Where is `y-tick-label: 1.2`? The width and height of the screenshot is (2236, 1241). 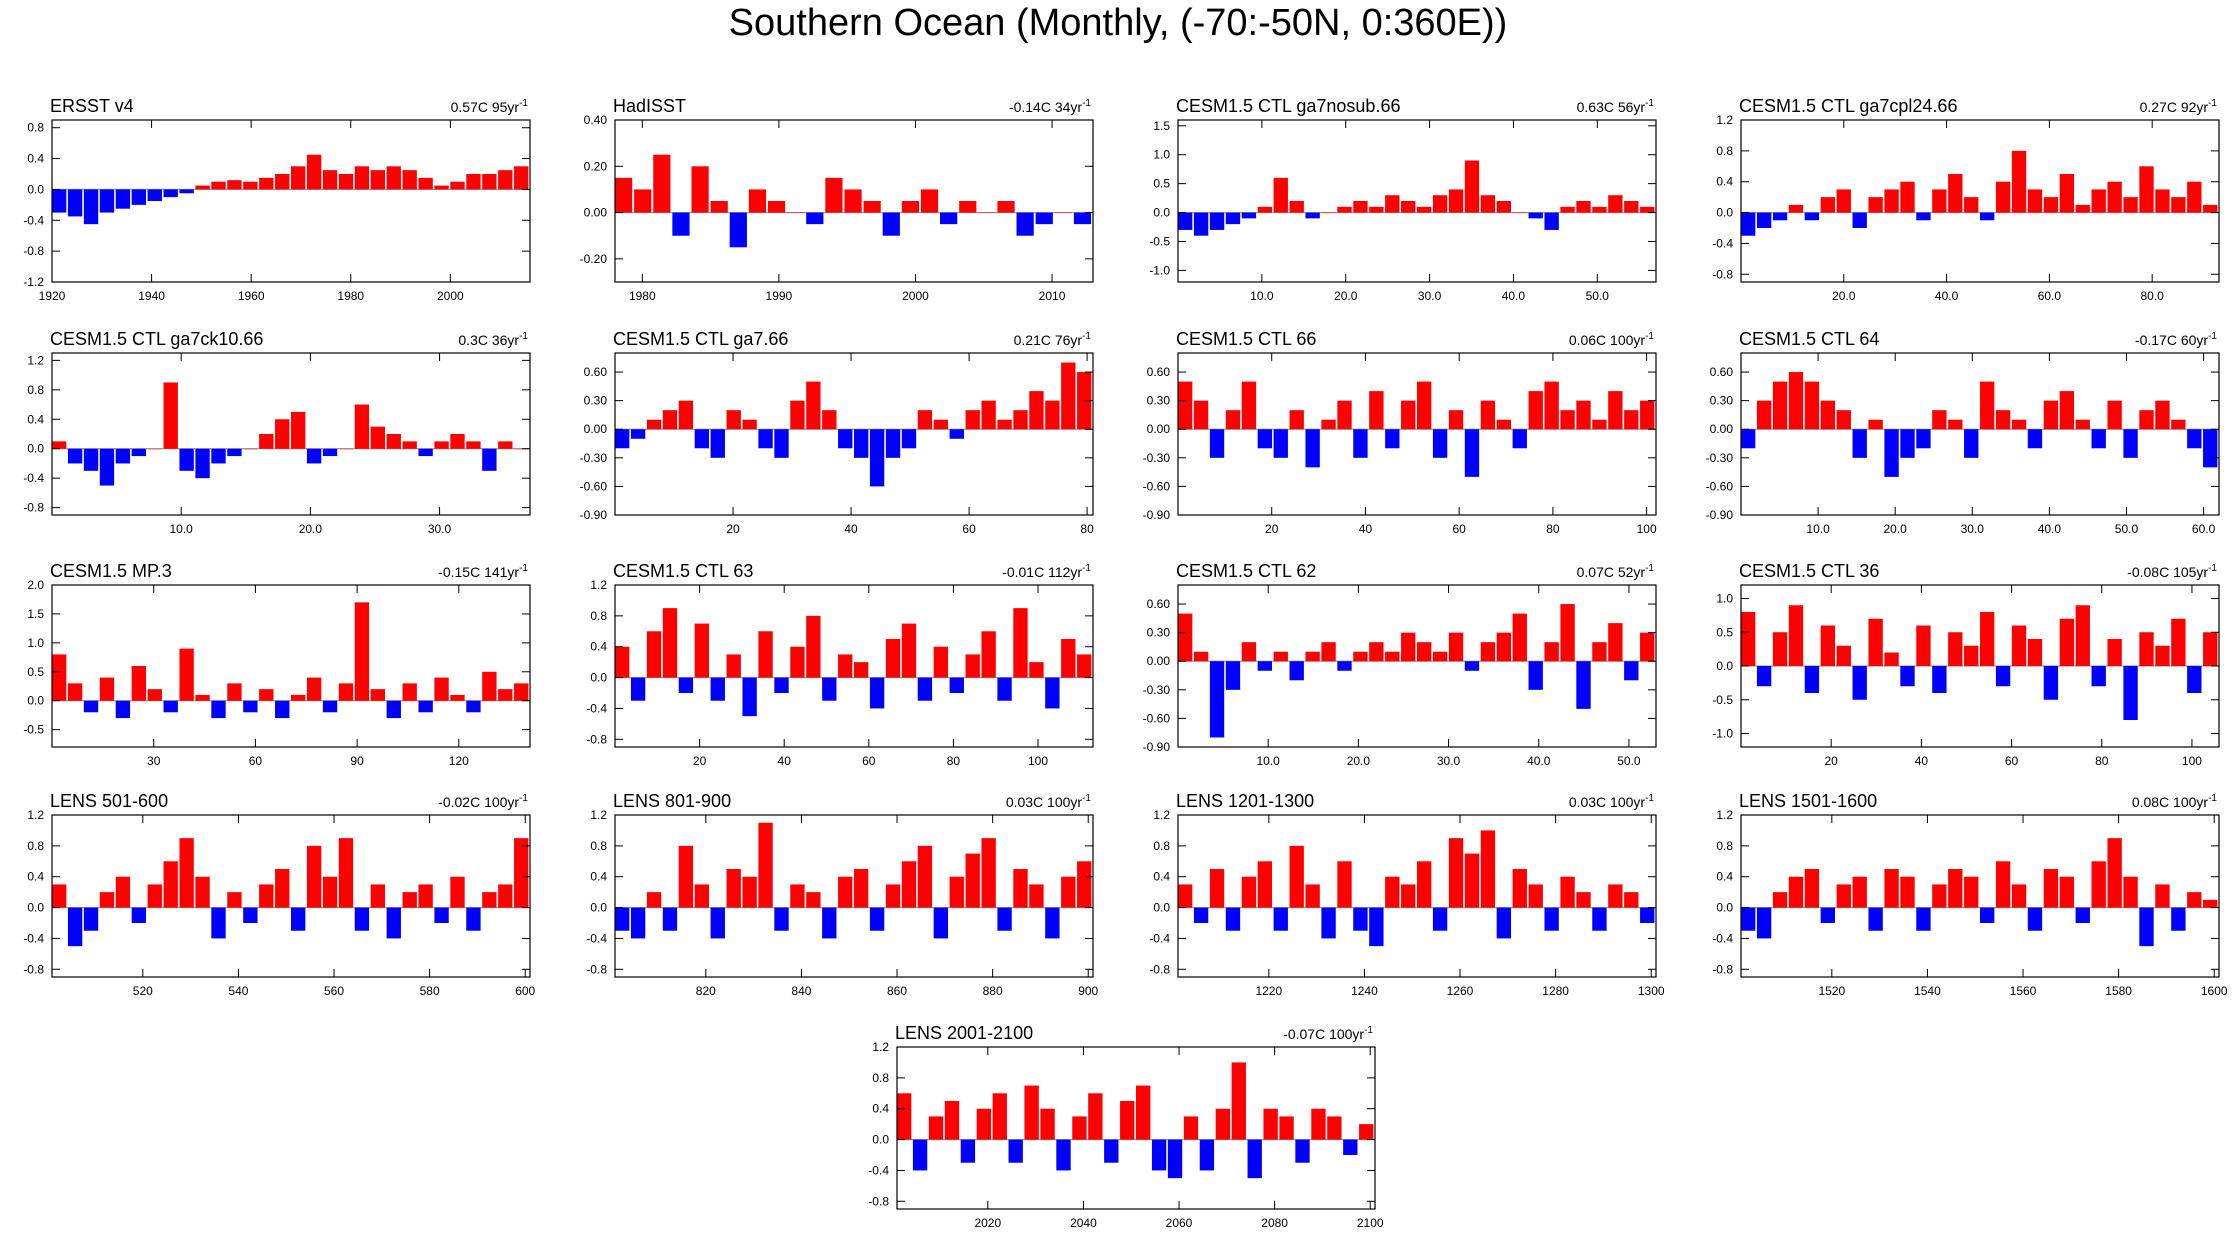 y-tick-label: 1.2 is located at coordinates (35, 360).